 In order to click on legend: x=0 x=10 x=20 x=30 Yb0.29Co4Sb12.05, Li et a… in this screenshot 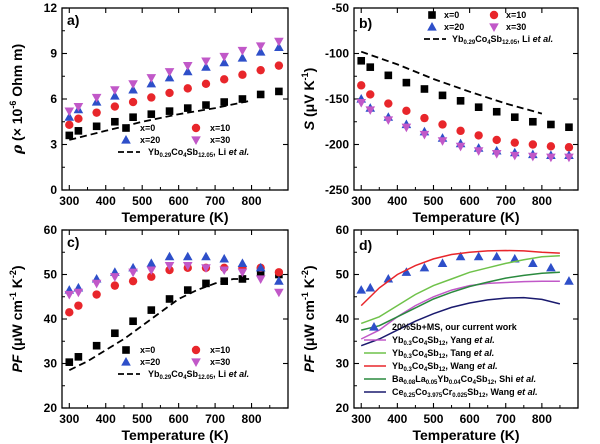, I will do `click(183, 141)`.